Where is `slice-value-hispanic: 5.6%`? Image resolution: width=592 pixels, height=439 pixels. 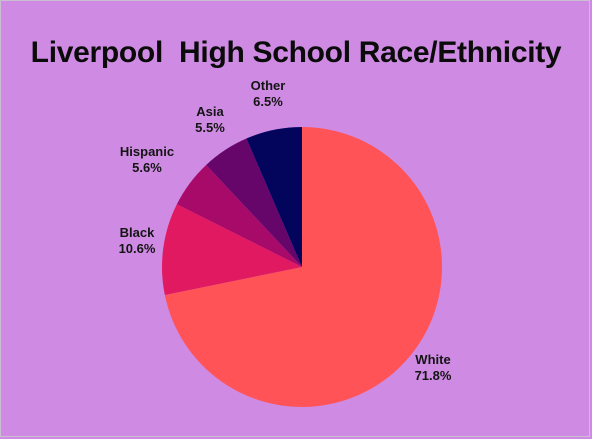
slice-value-hispanic: 5.6% is located at coordinates (147, 167).